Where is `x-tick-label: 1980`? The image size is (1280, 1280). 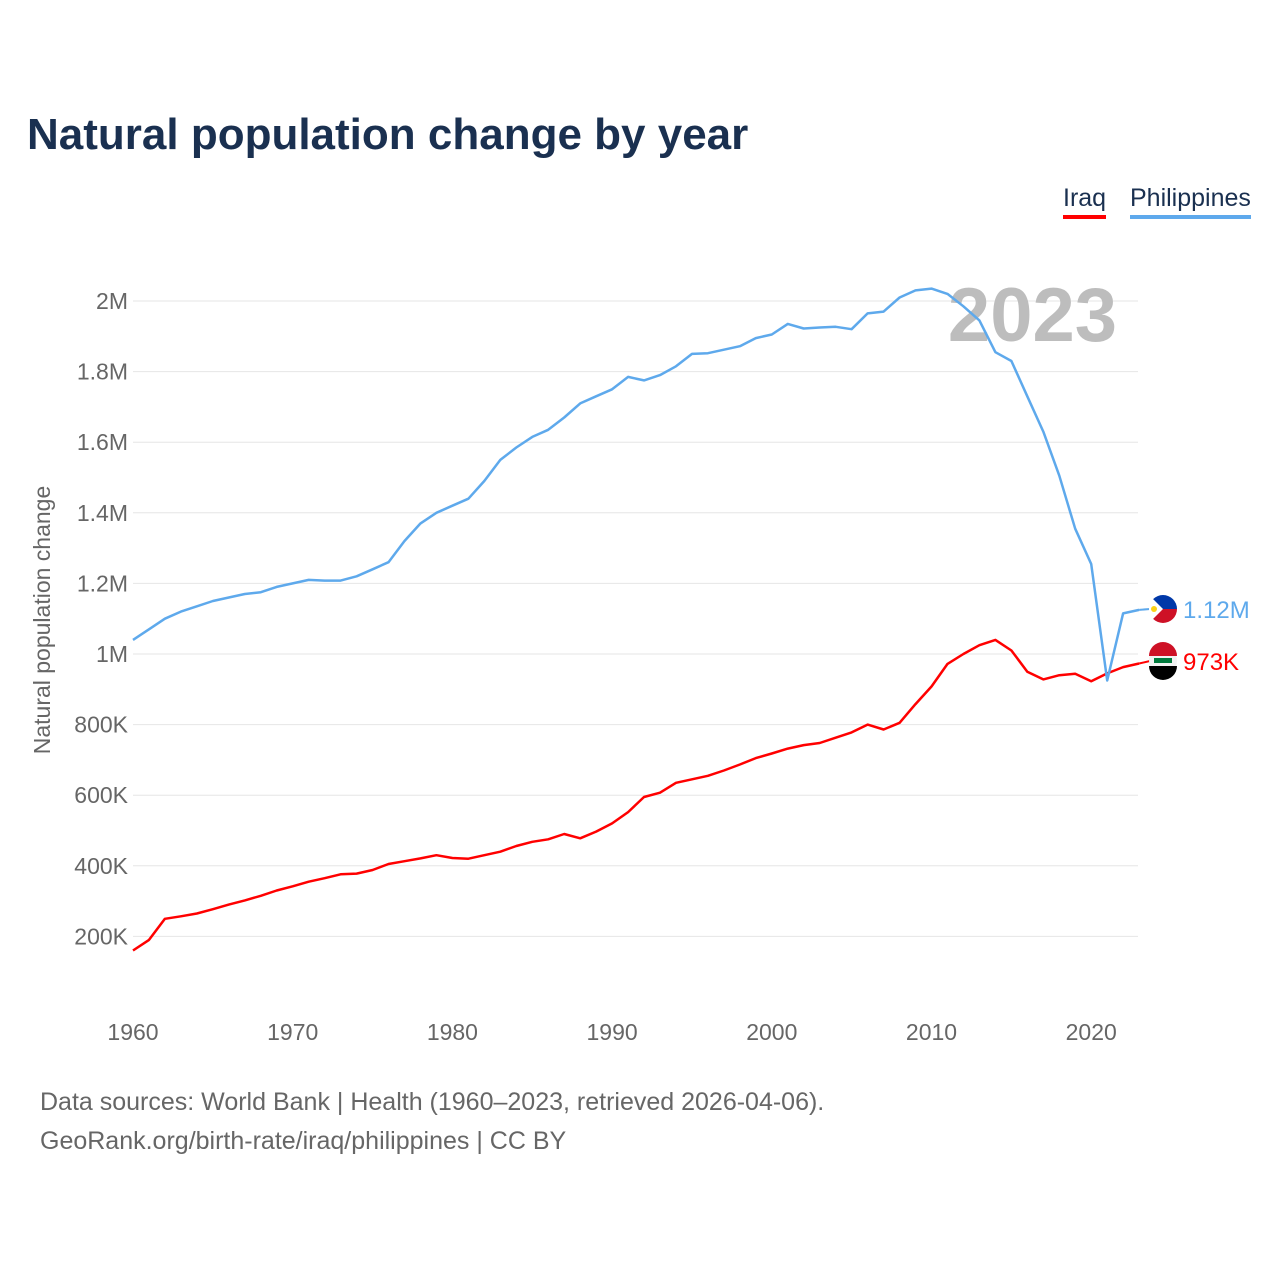
x-tick-label: 1980 is located at coordinates (452, 1032).